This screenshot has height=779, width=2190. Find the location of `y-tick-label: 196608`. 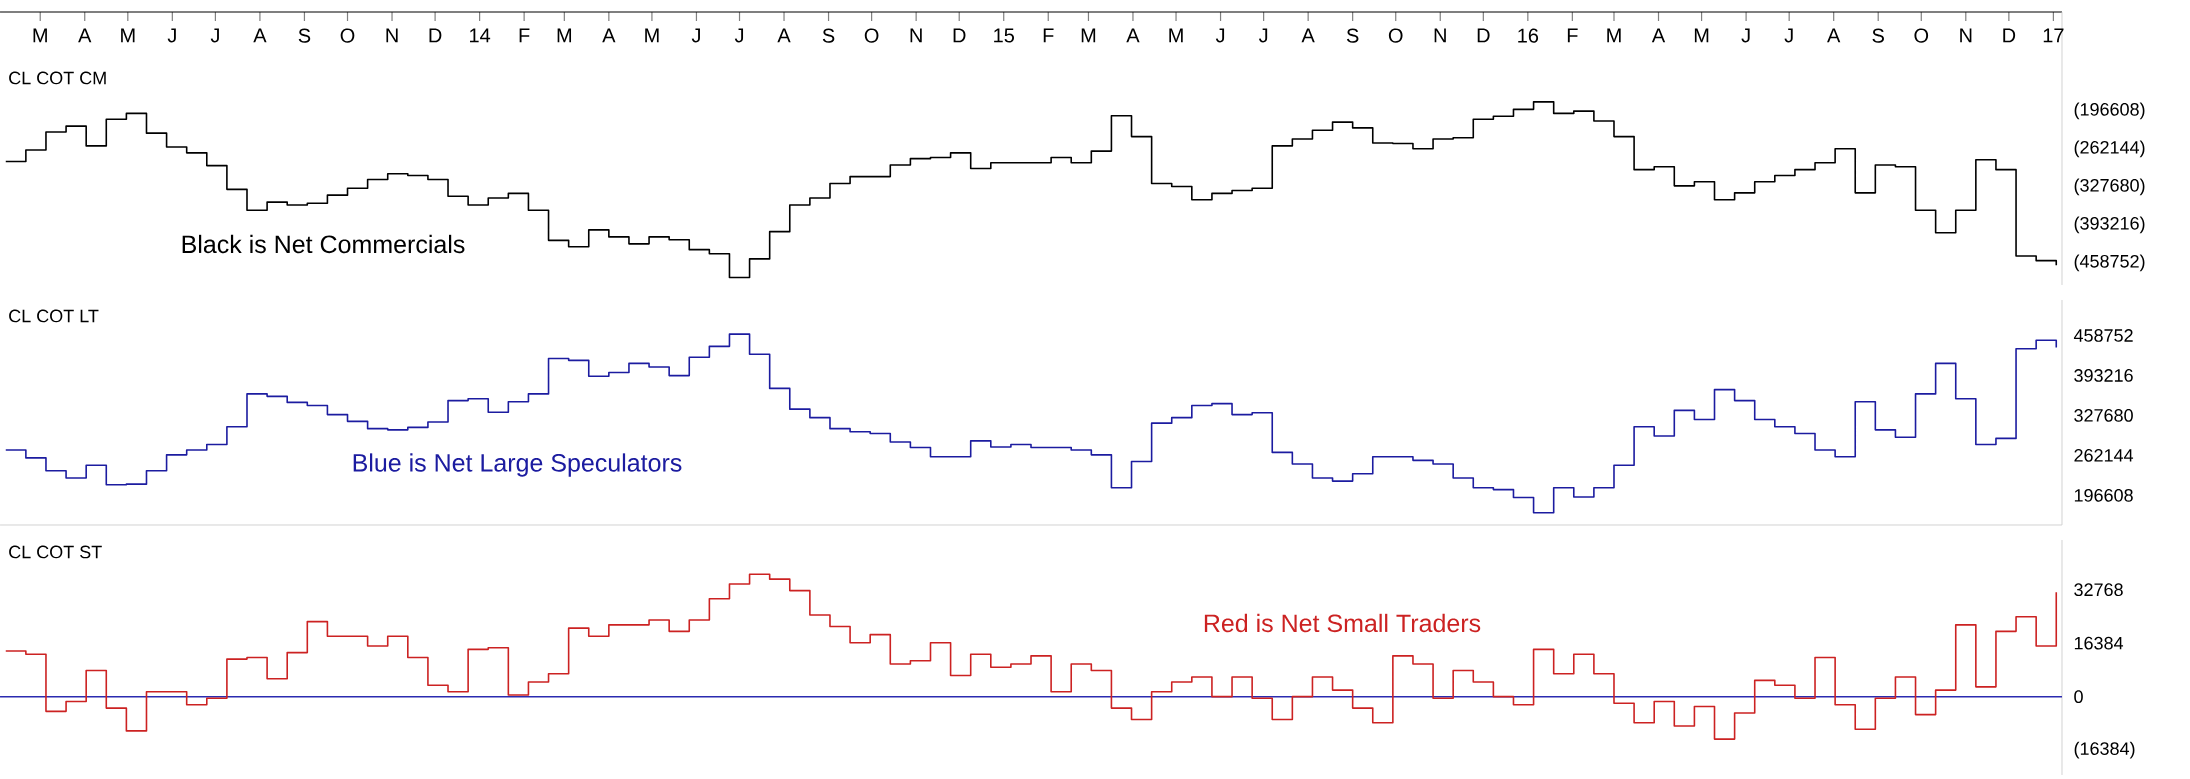

y-tick-label: 196608 is located at coordinates (2103, 495).